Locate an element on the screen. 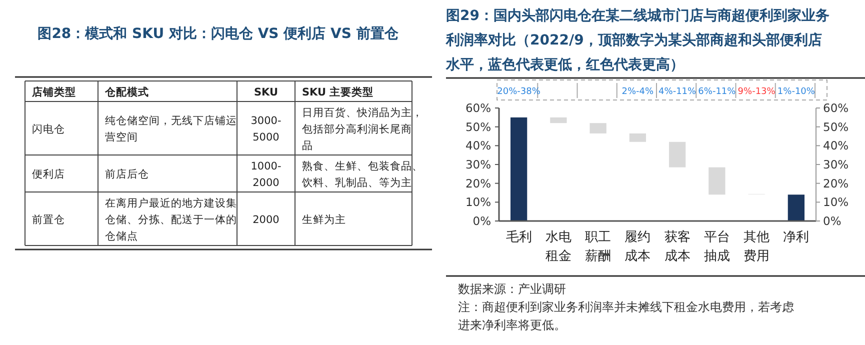 Image resolution: width=865 pixels, height=345 pixels. y2-tick-label: 10% is located at coordinates (836, 202).